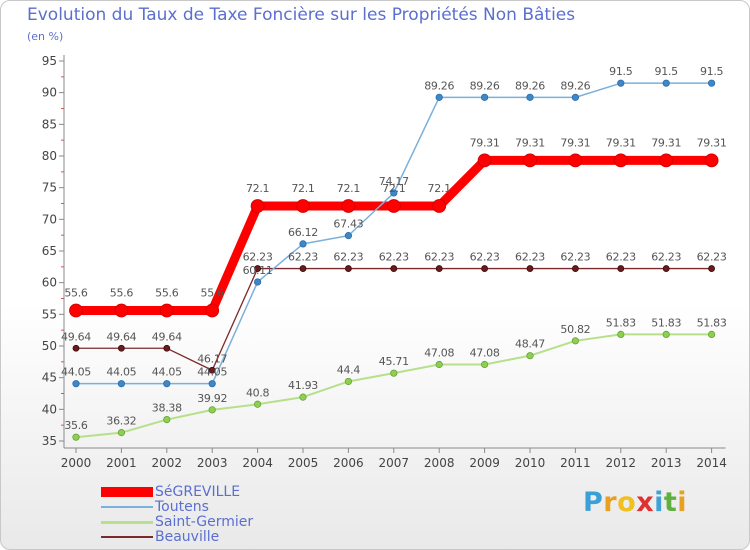 The image size is (750, 550). I want to click on data-label-toutens: 89.26, so click(485, 85).